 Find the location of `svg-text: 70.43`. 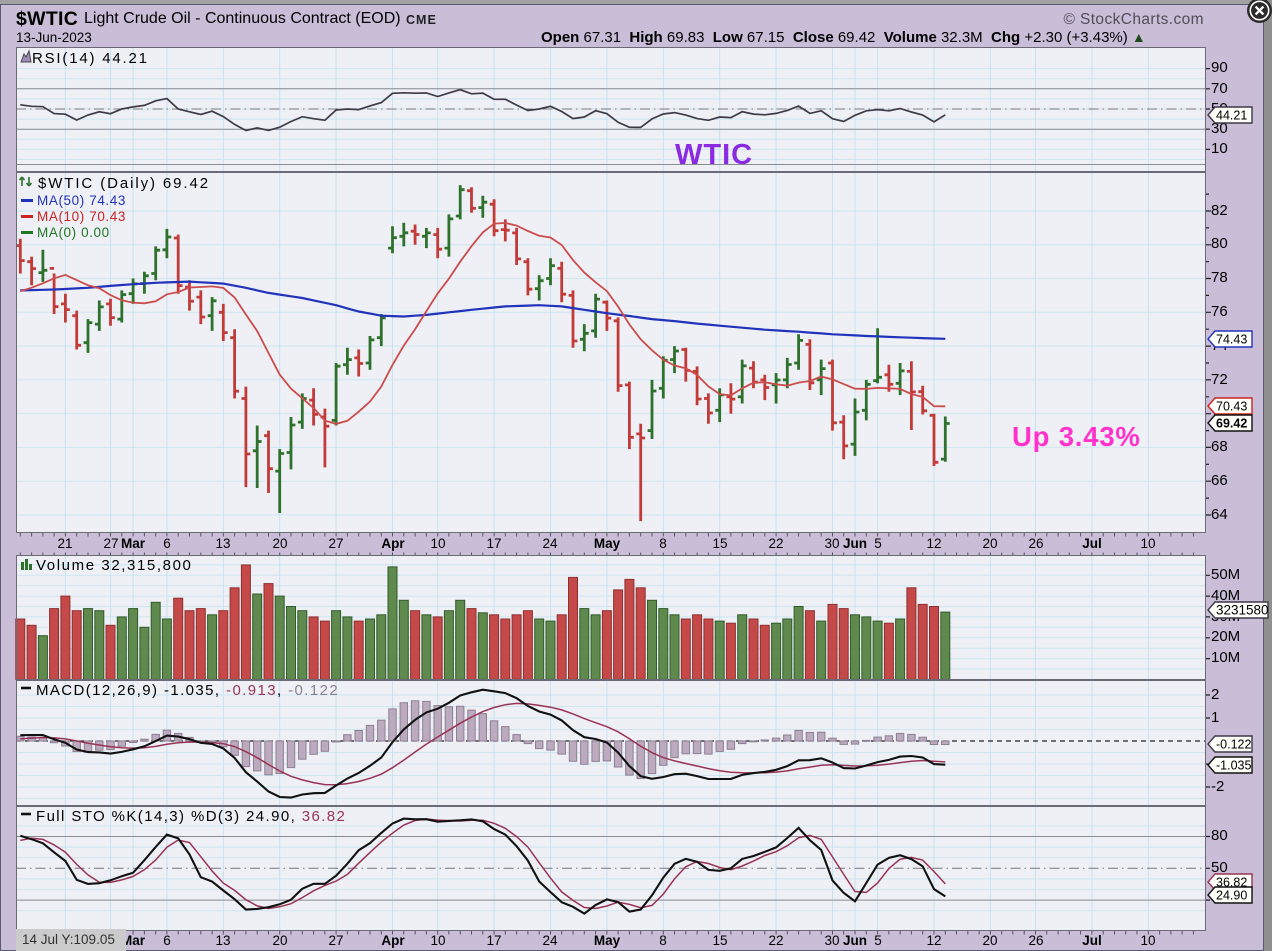

svg-text: 70.43 is located at coordinates (1231, 406).